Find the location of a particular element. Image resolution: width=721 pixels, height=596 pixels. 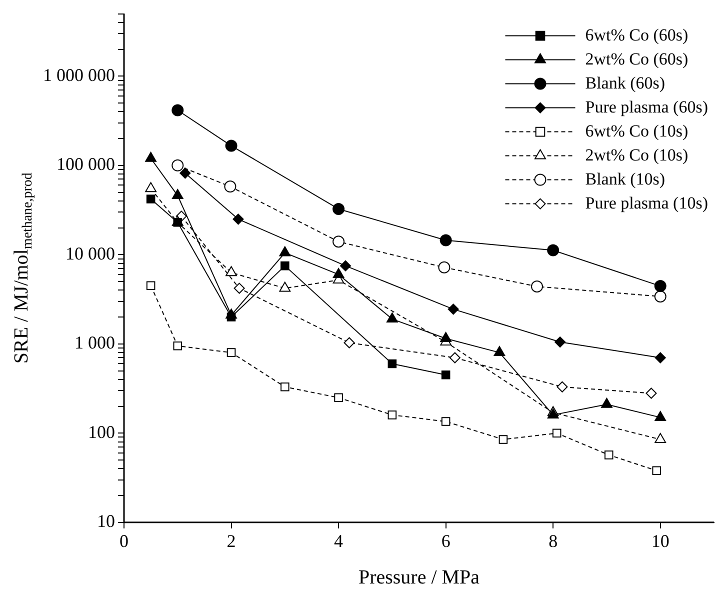

legend-label: Blank (10s) is located at coordinates (625, 178).